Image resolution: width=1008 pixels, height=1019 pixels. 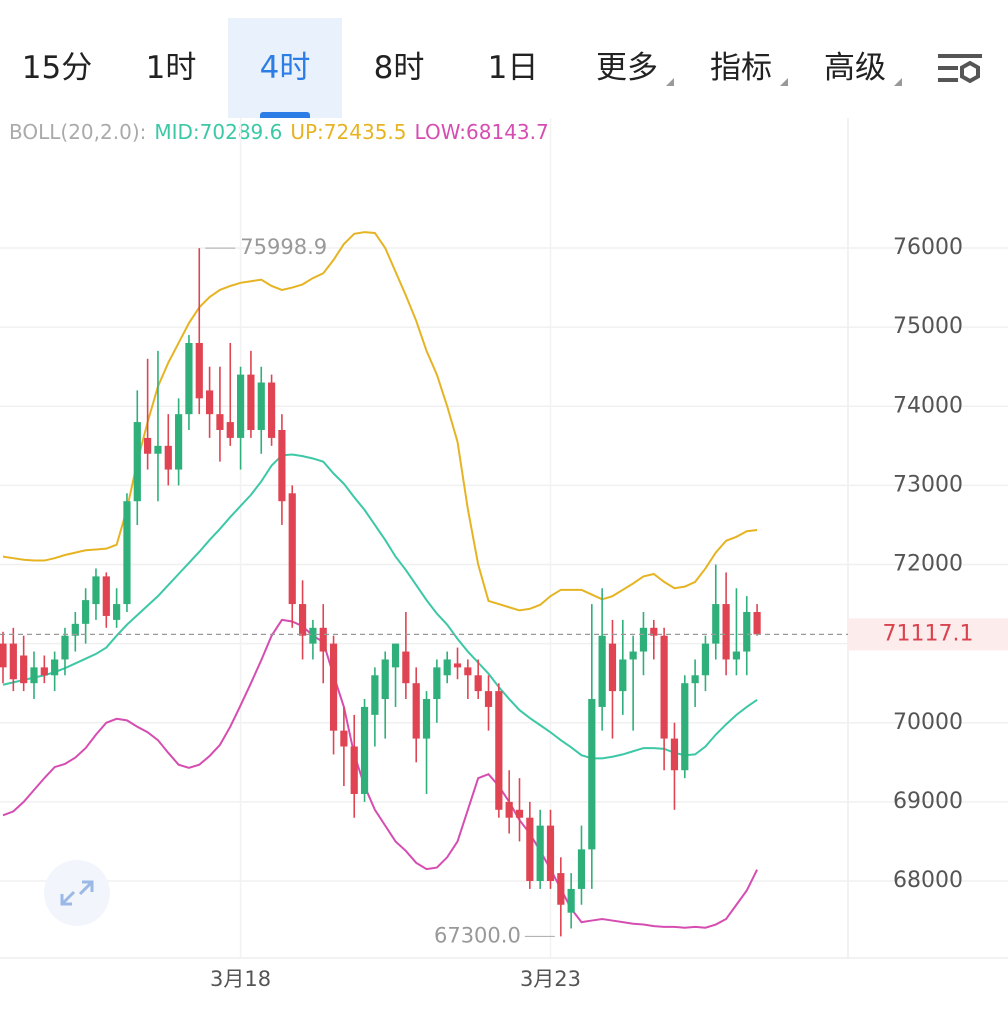 What do you see at coordinates (550, 979) in the screenshot?
I see `x-tick-label: 3月23` at bounding box center [550, 979].